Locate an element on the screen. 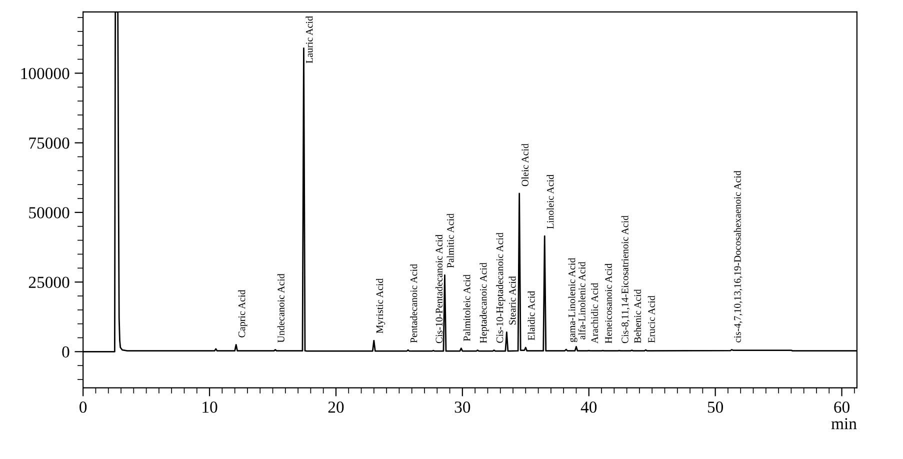  annotation: alfa-Linolenic Acid is located at coordinates (582, 301).